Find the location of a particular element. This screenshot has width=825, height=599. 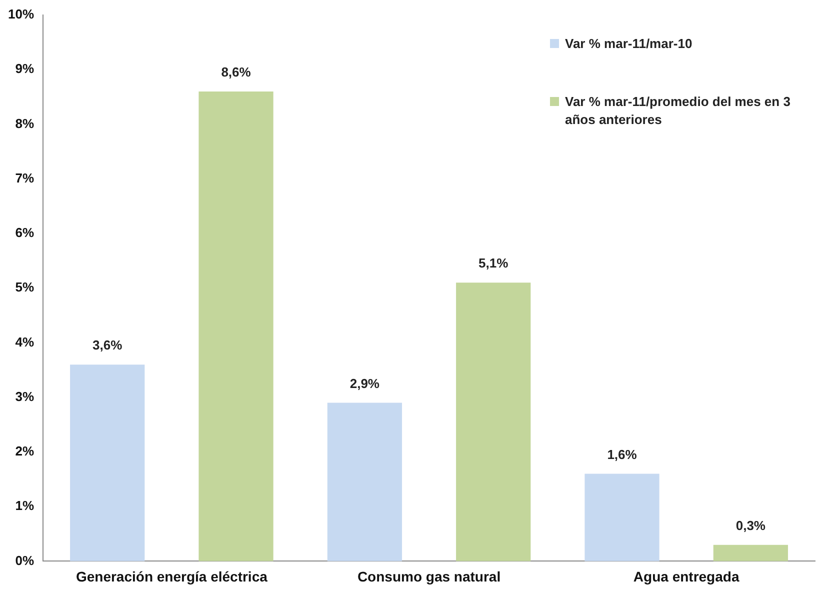

y-tick-label: 2% is located at coordinates (24, 451).